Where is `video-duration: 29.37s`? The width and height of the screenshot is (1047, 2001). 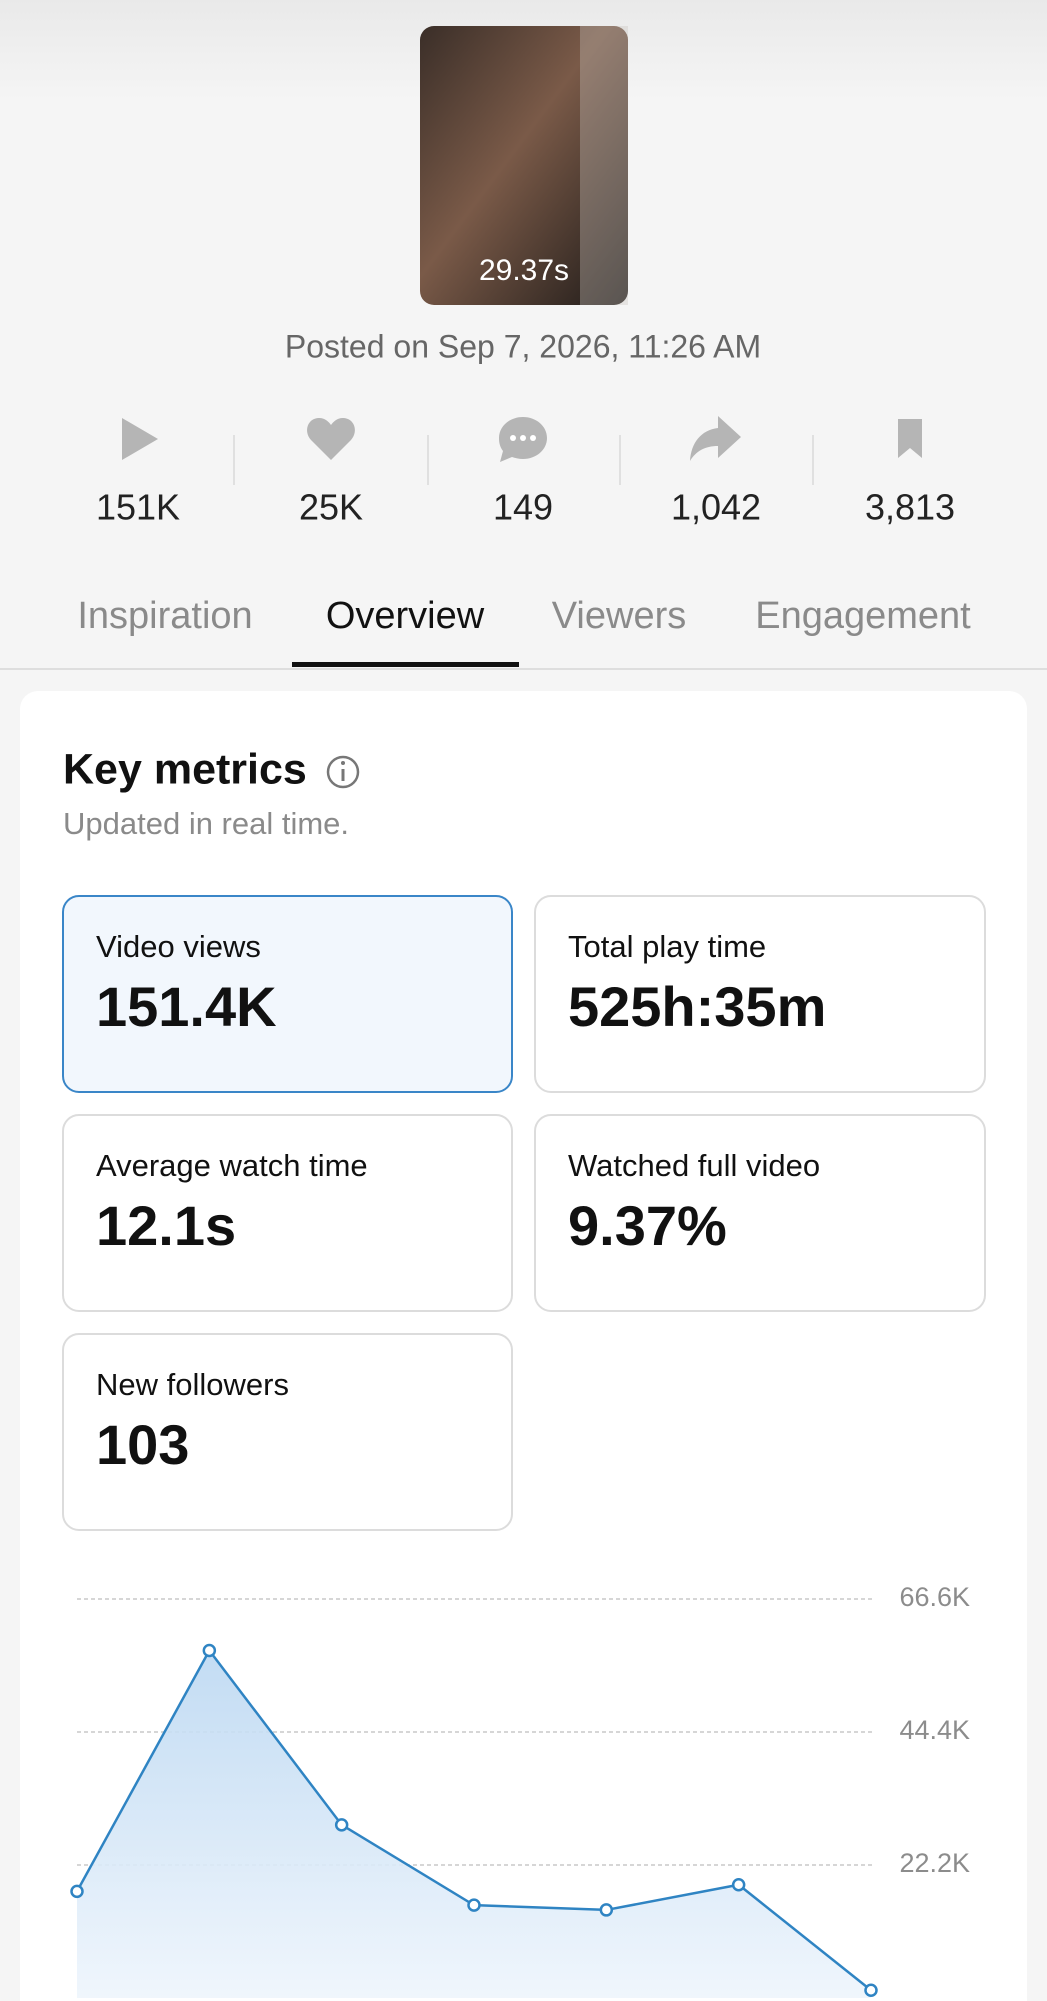
video-duration: 29.37s is located at coordinates (524, 270).